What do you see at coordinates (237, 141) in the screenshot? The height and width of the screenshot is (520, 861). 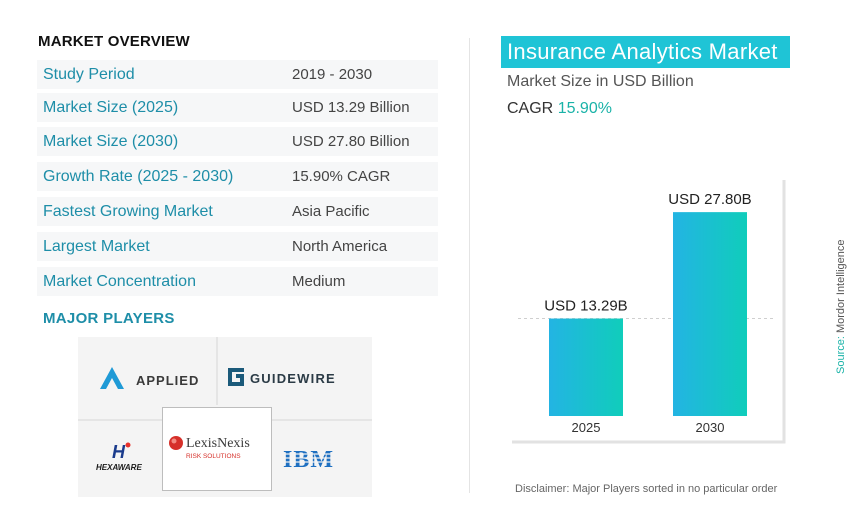 I see `overview-row-market-size-2030: Market Size (2030) USD 27.80 Billion` at bounding box center [237, 141].